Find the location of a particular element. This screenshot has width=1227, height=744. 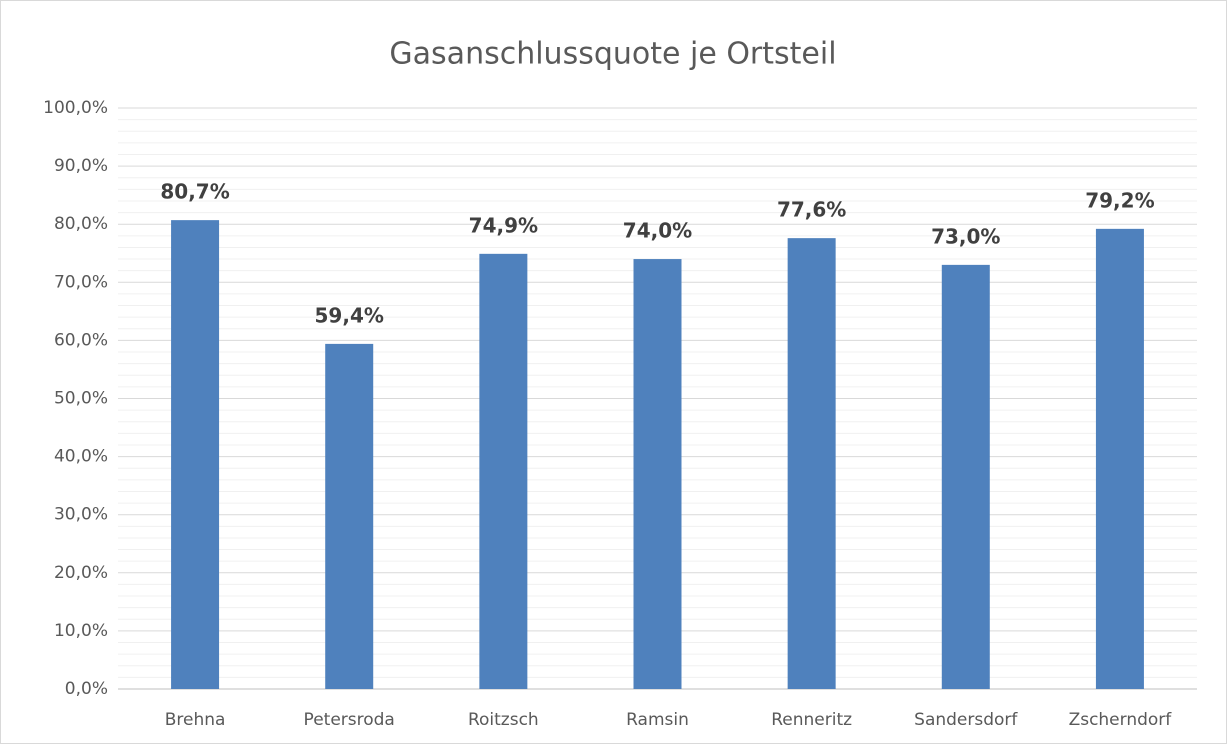

data-label: 77,6% is located at coordinates (811, 210).